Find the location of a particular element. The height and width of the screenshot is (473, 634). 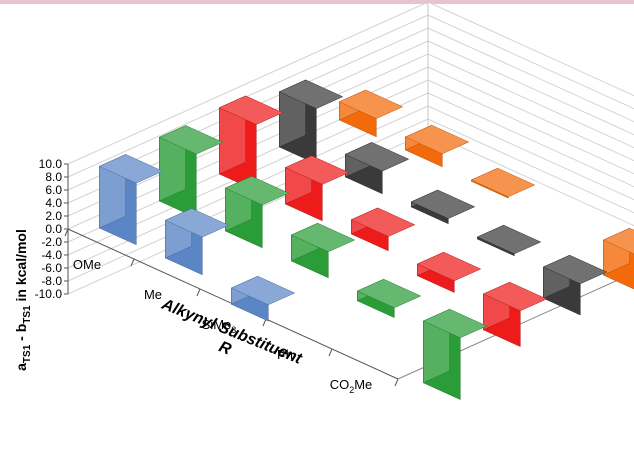

y-tick-label: 8.0 is located at coordinates (53, 177).